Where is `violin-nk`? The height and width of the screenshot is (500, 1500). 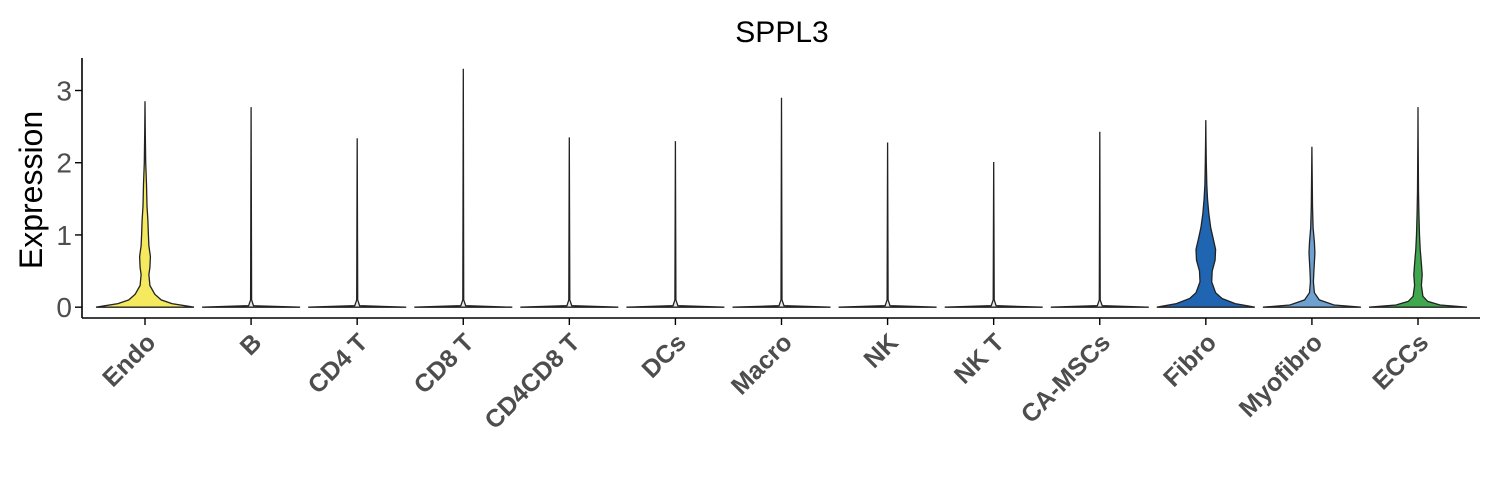 violin-nk is located at coordinates (887, 225).